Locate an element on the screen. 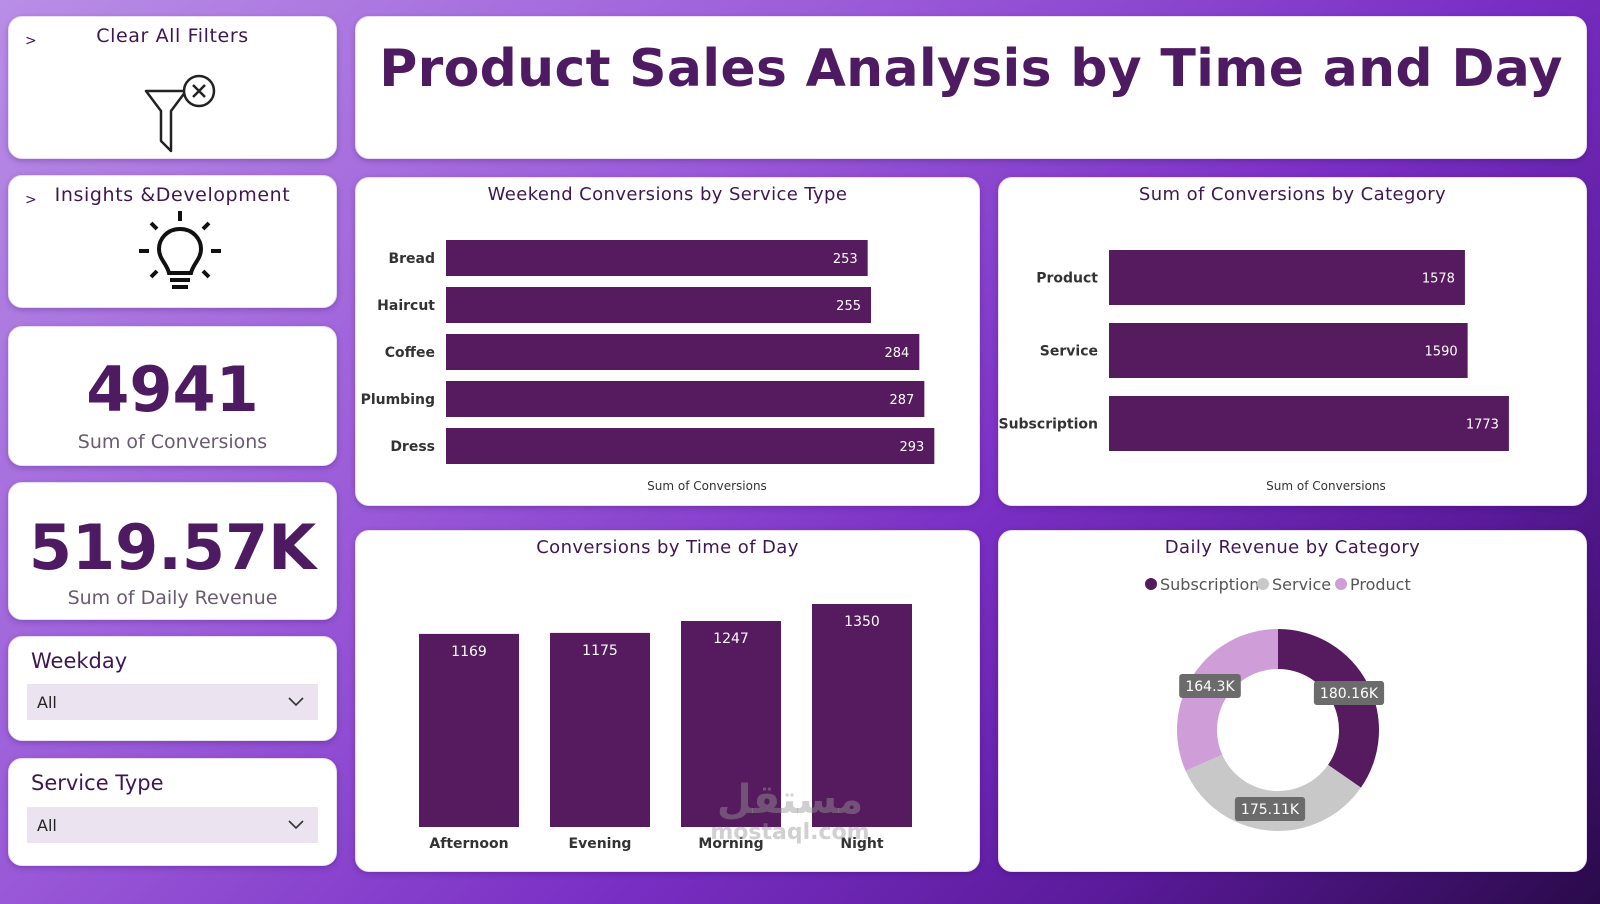 The width and height of the screenshot is (1600, 904). legend-marker-subscription is located at coordinates (1151, 584).